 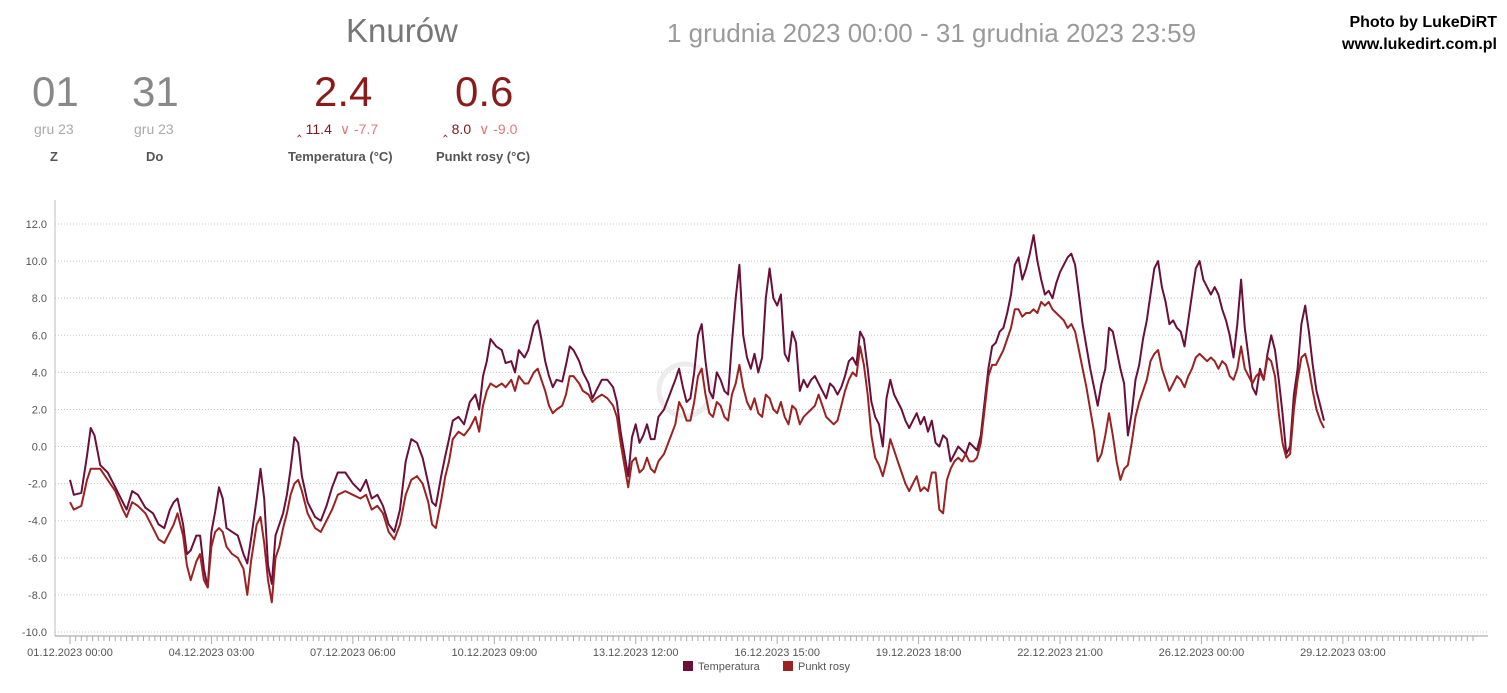 I want to click on temperature-max-value: 11.4, so click(x=318, y=129).